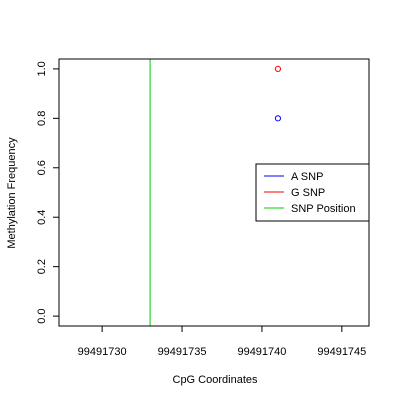  Describe the element at coordinates (102, 352) in the screenshot. I see `x-tick-label: 99491730` at that location.